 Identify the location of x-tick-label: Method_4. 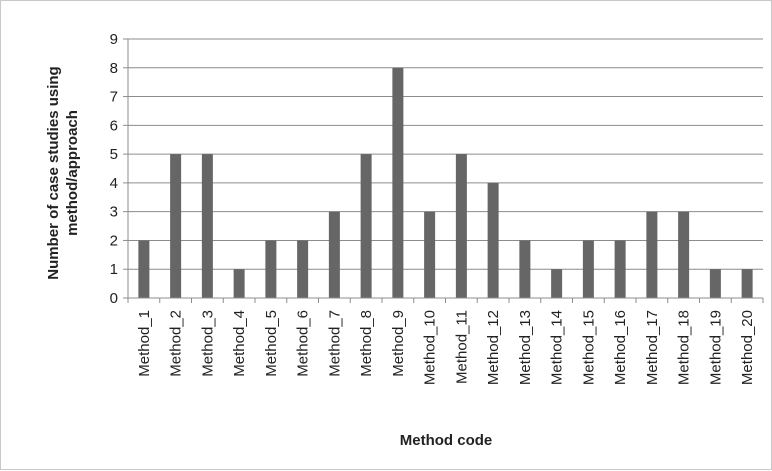
(239, 343).